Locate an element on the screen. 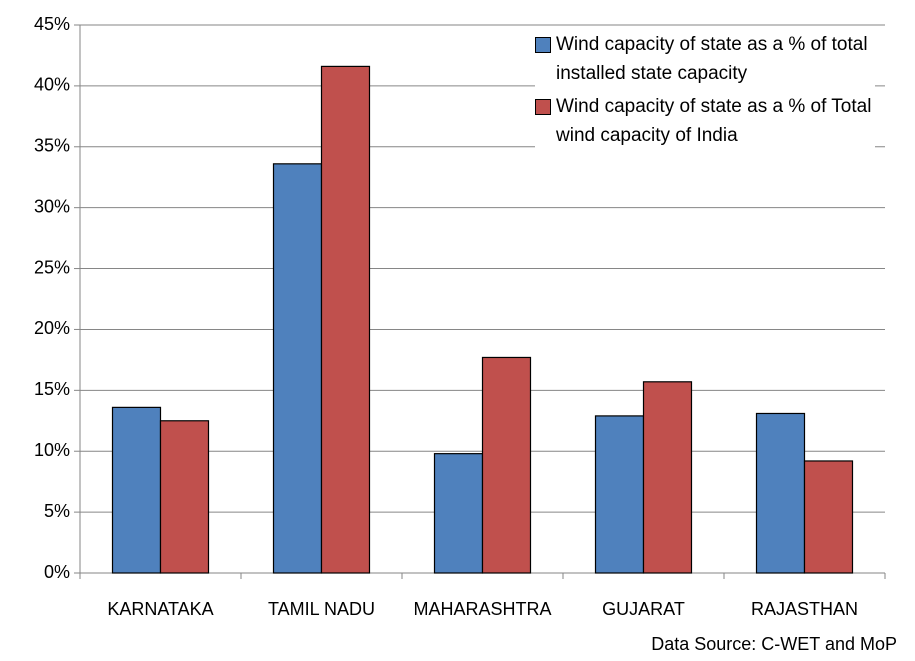  y-tick-label: 40% is located at coordinates (52, 85).